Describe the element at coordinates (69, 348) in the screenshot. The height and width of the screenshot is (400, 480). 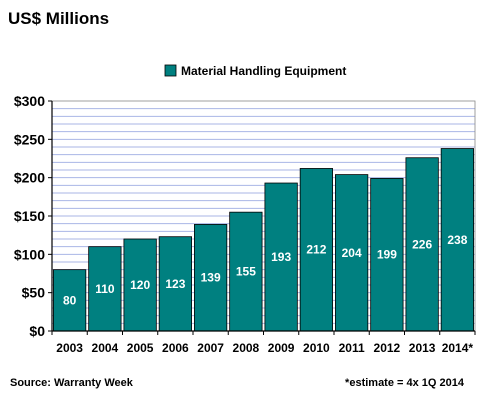
I see `x-tick-2003: 2003` at that location.